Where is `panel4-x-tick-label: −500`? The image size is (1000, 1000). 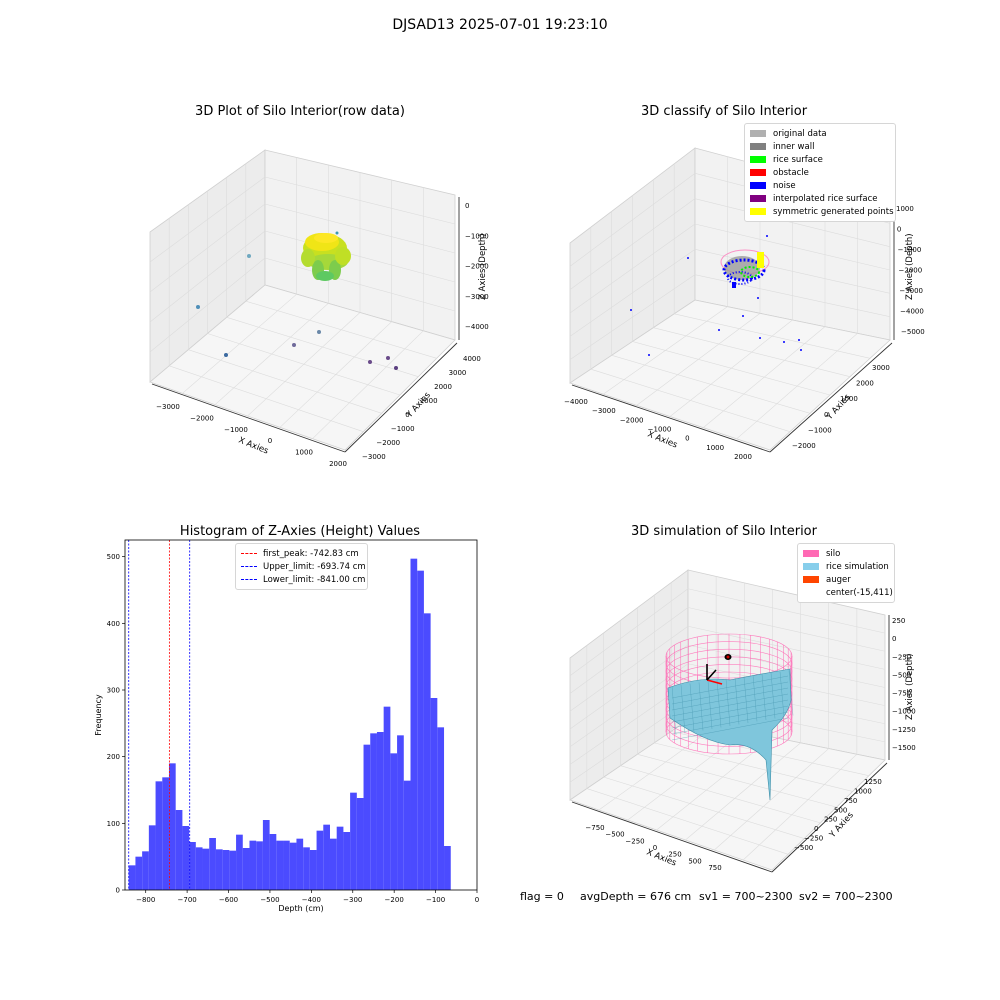 panel4-x-tick-label: −500 is located at coordinates (614, 835).